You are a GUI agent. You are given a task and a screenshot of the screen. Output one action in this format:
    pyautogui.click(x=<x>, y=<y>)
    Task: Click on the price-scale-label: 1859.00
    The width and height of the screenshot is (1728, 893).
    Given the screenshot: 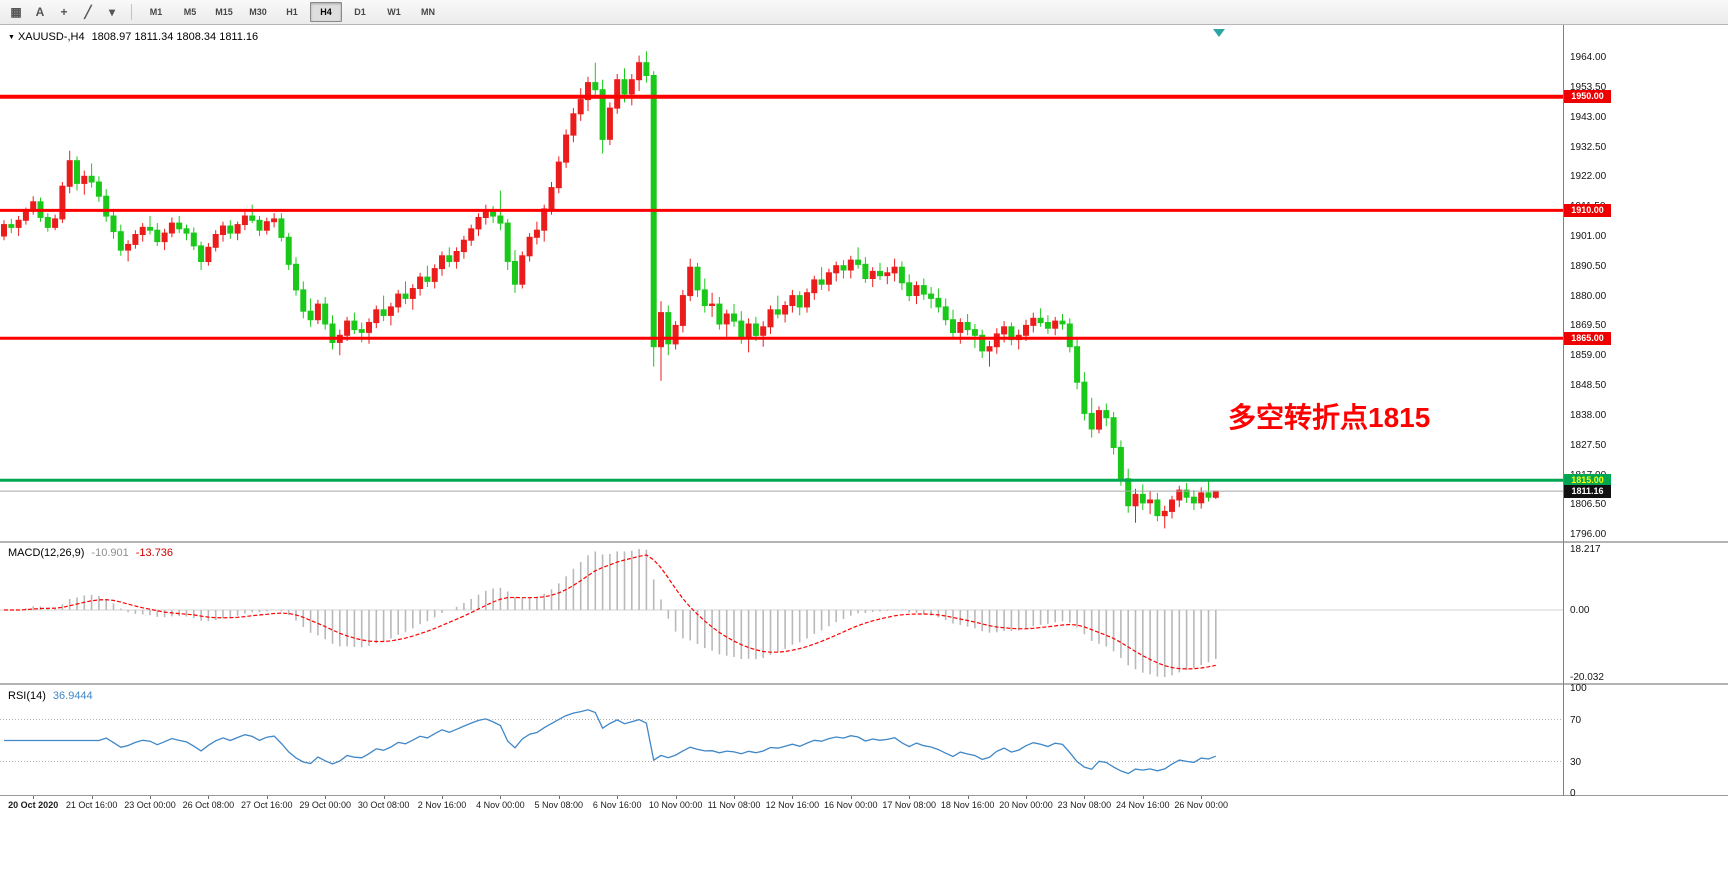 What is the action you would take?
    pyautogui.click(x=1588, y=356)
    